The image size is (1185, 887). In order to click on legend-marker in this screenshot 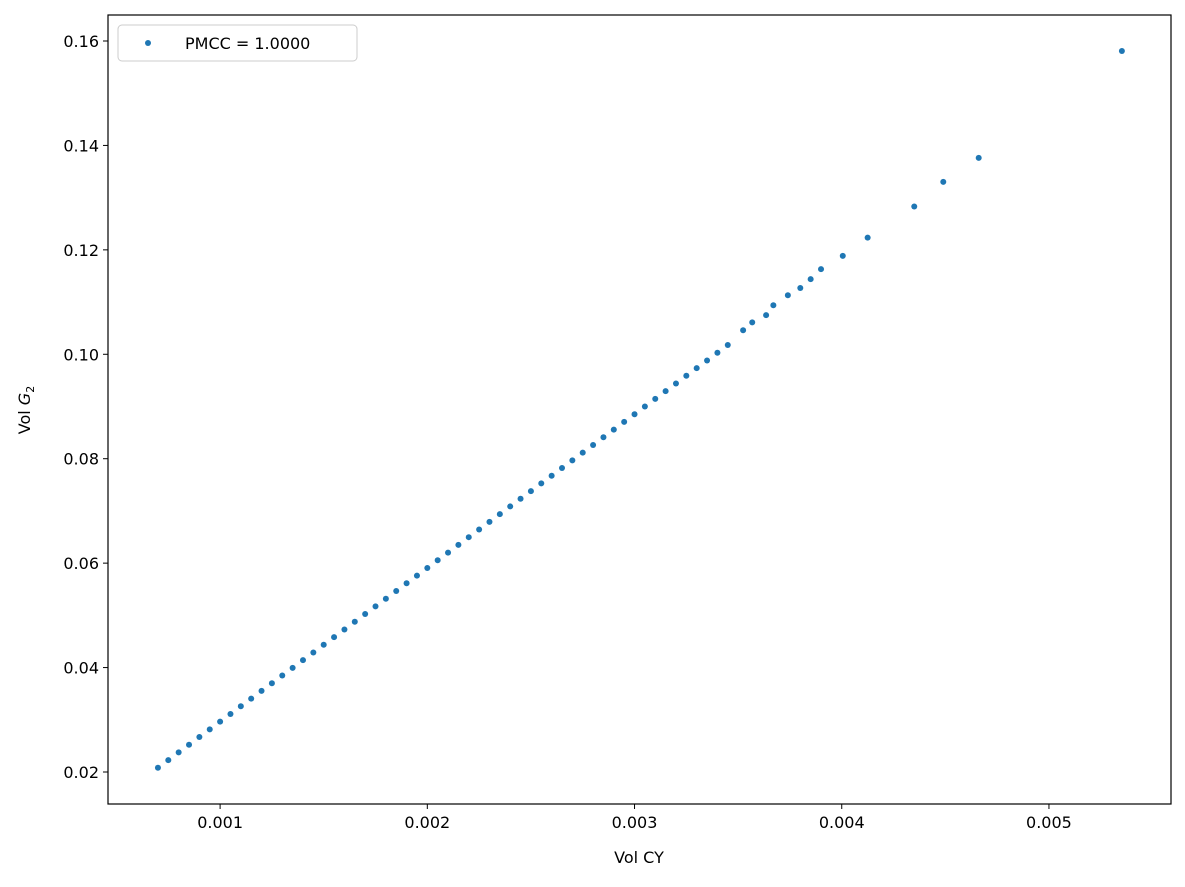, I will do `click(148, 43)`.